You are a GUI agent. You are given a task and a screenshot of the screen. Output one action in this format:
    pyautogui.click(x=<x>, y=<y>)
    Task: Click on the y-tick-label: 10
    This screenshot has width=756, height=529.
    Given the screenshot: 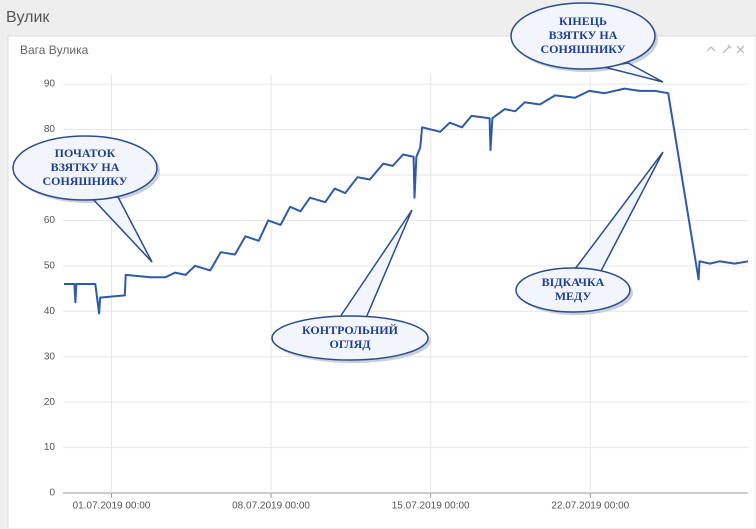 What is the action you would take?
    pyautogui.click(x=50, y=447)
    